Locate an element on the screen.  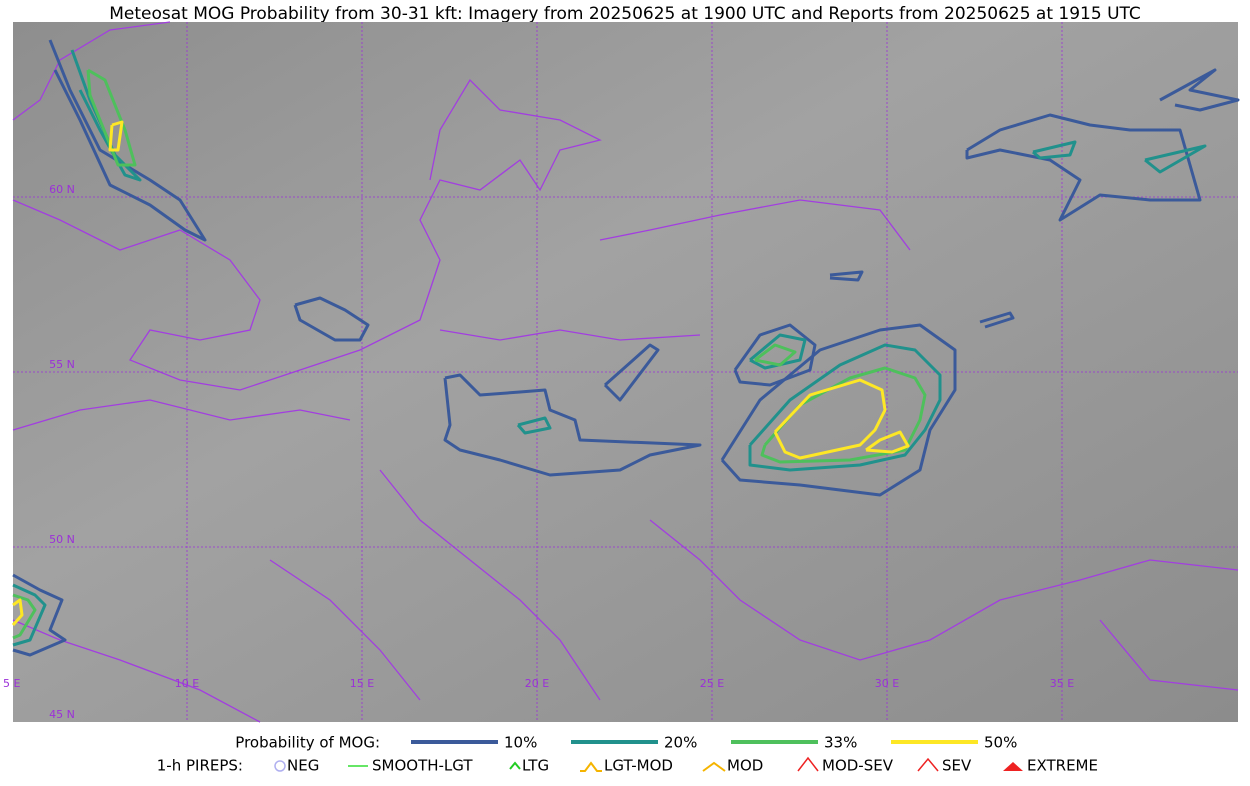
lon-label: 25 E is located at coordinates (712, 683).